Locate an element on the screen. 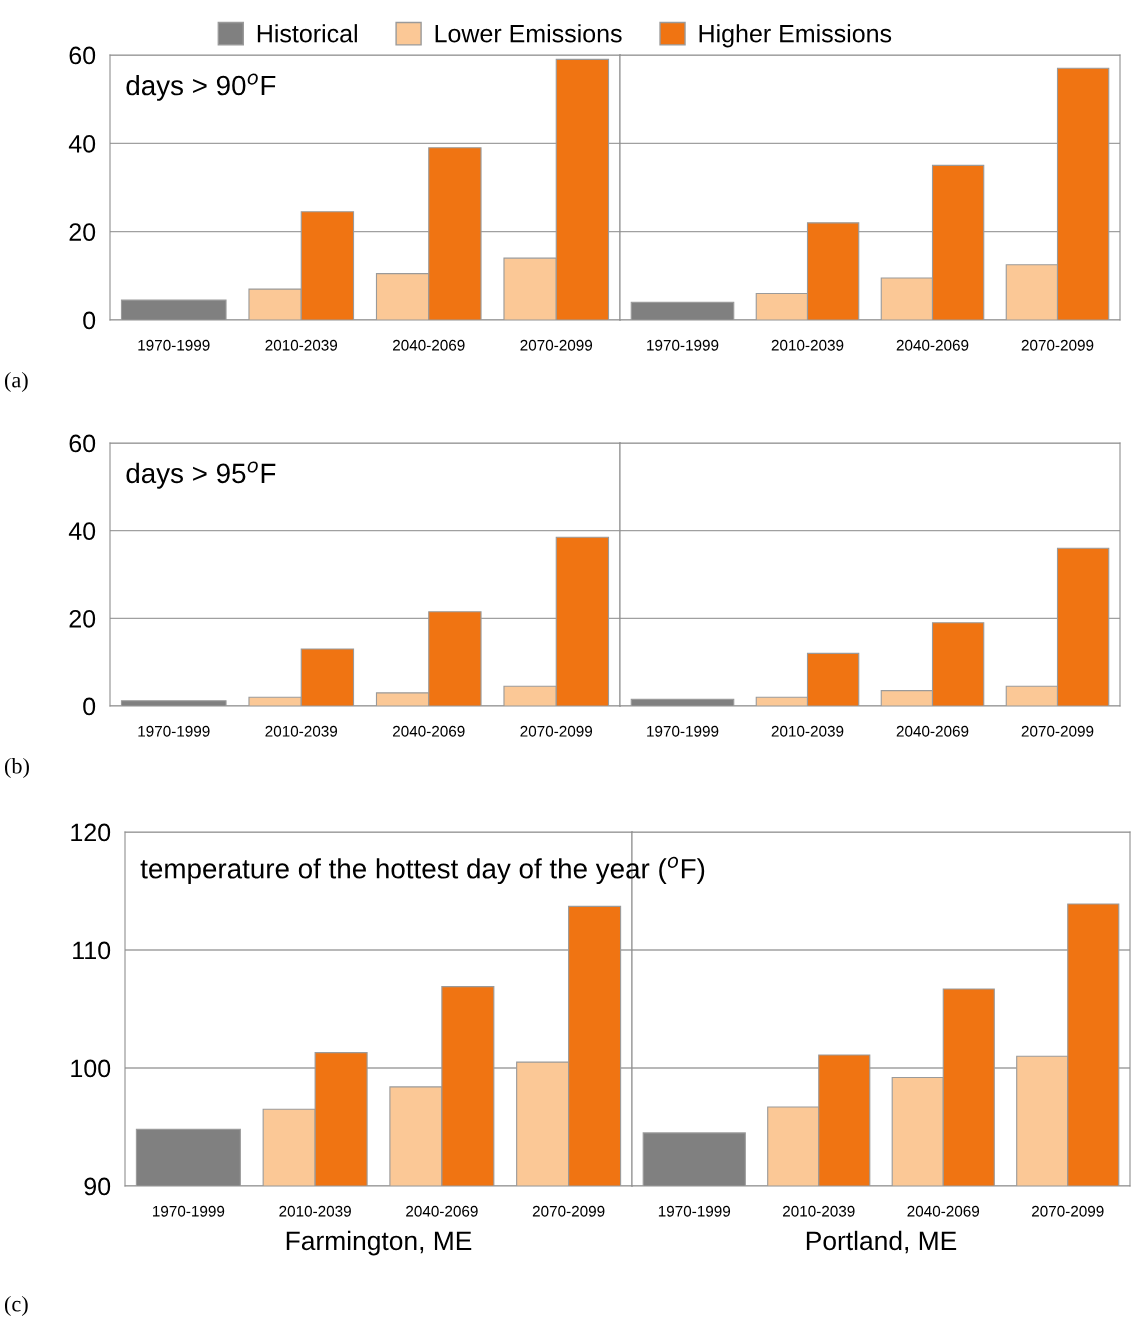 The image size is (1133, 1324). annotation: temperature of the hottest day of the year ($^{o}$F) is located at coordinates (422, 870).